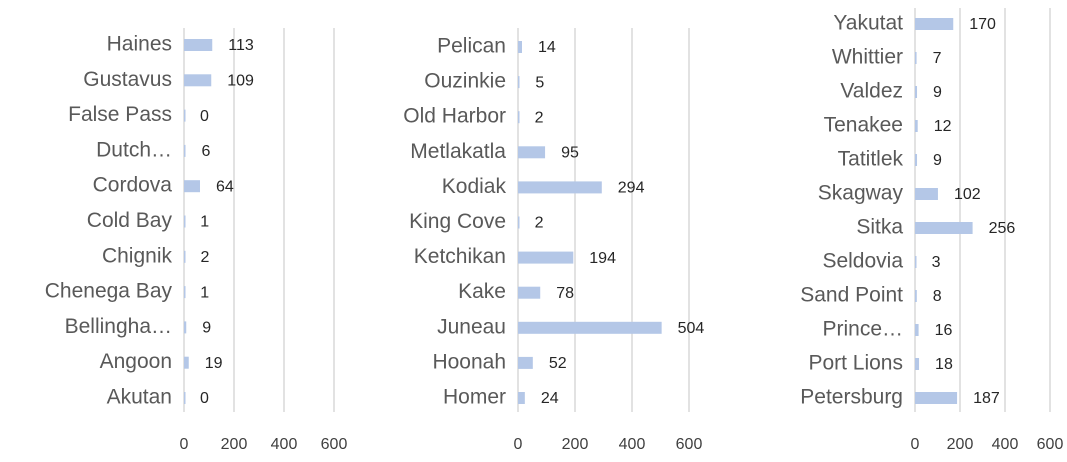  Describe the element at coordinates (871, 159) in the screenshot. I see `category-label: Tatitlek` at that location.